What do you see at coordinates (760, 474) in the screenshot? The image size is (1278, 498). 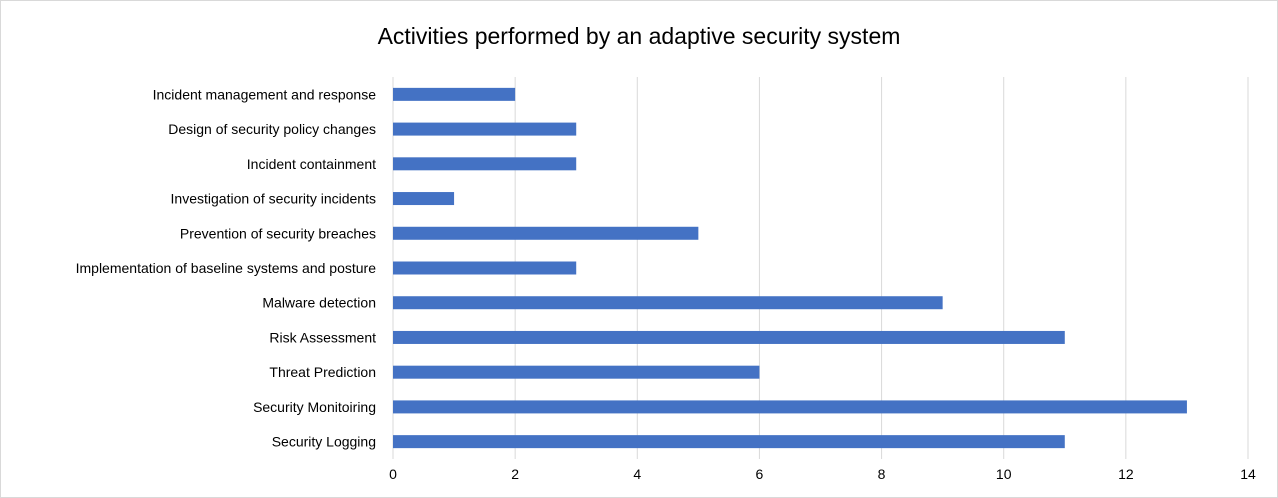 I see `x-tick-label: 6` at bounding box center [760, 474].